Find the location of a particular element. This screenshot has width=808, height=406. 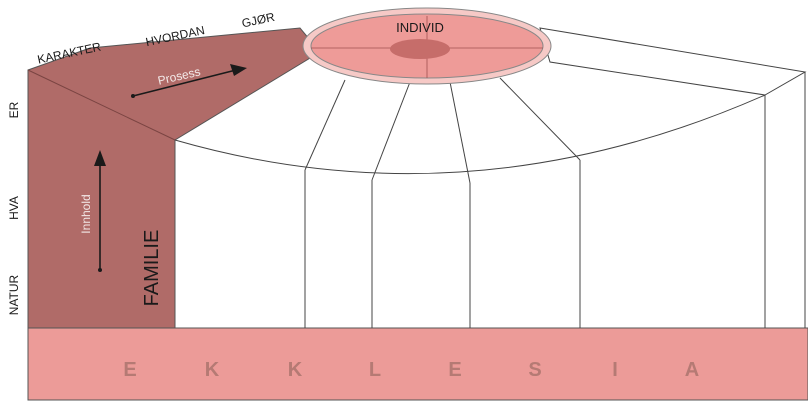

left-axis-hva: HVA is located at coordinates (14, 208).